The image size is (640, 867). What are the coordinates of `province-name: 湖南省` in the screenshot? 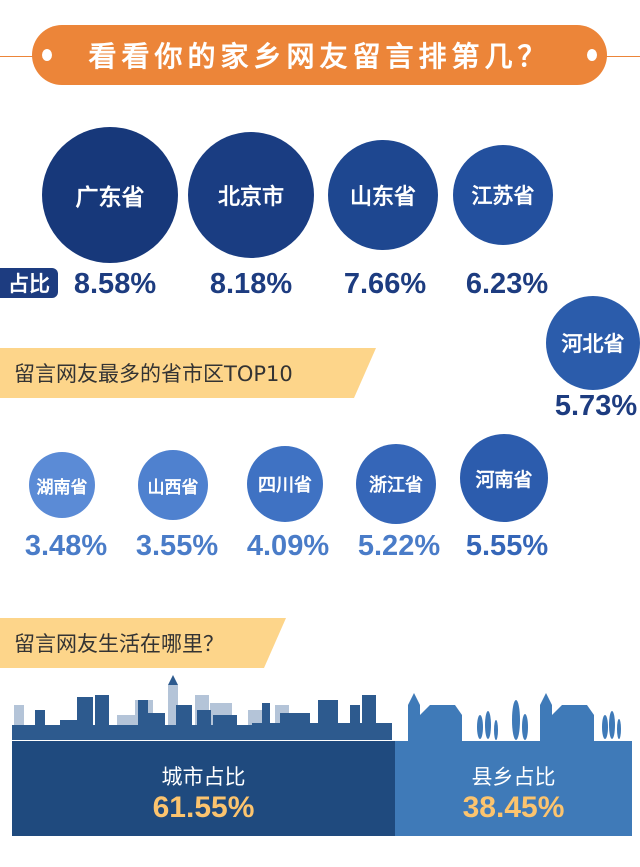 It's located at (62, 487).